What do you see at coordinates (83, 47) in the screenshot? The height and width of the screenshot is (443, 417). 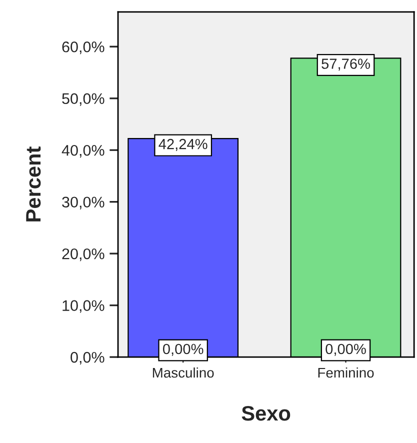 I see `y-tick-label: 60,0%` at bounding box center [83, 47].